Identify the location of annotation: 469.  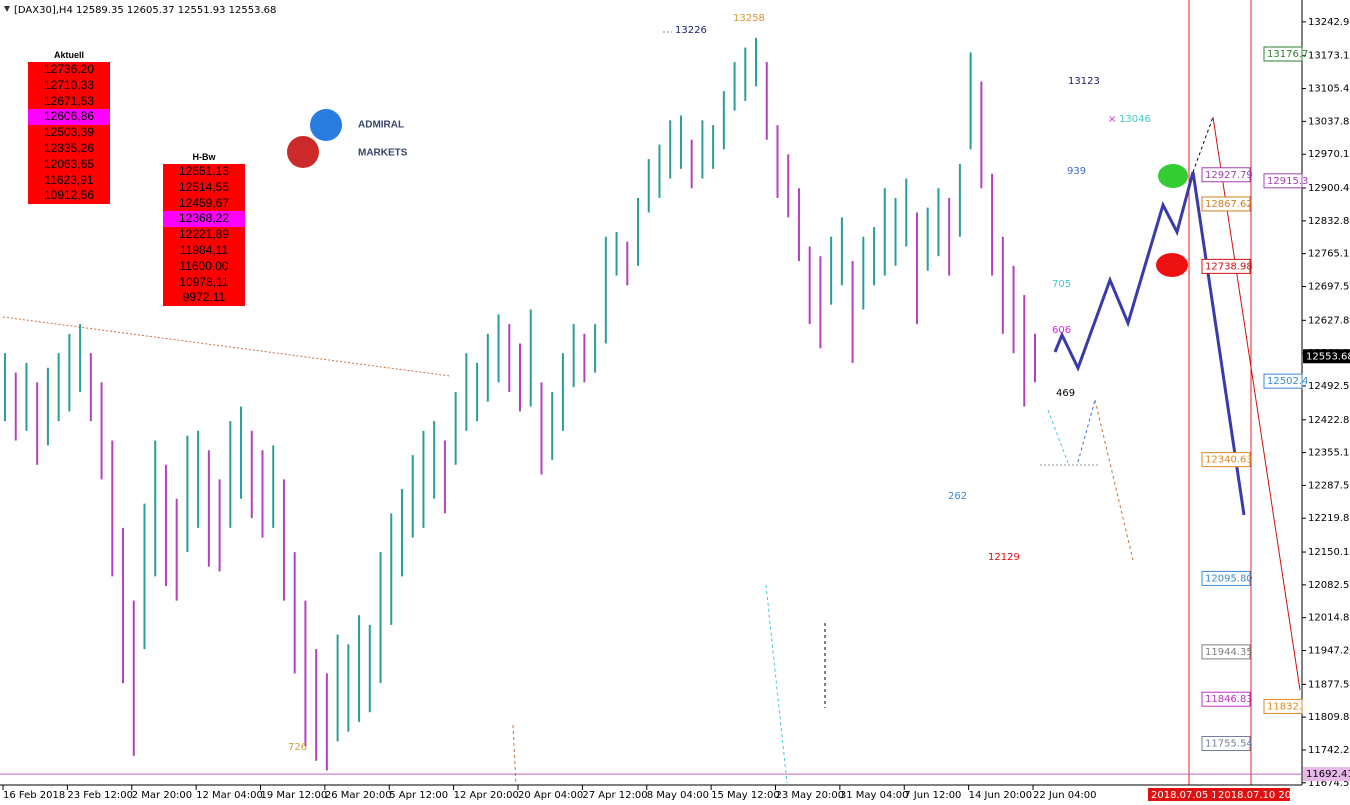
(1065, 393).